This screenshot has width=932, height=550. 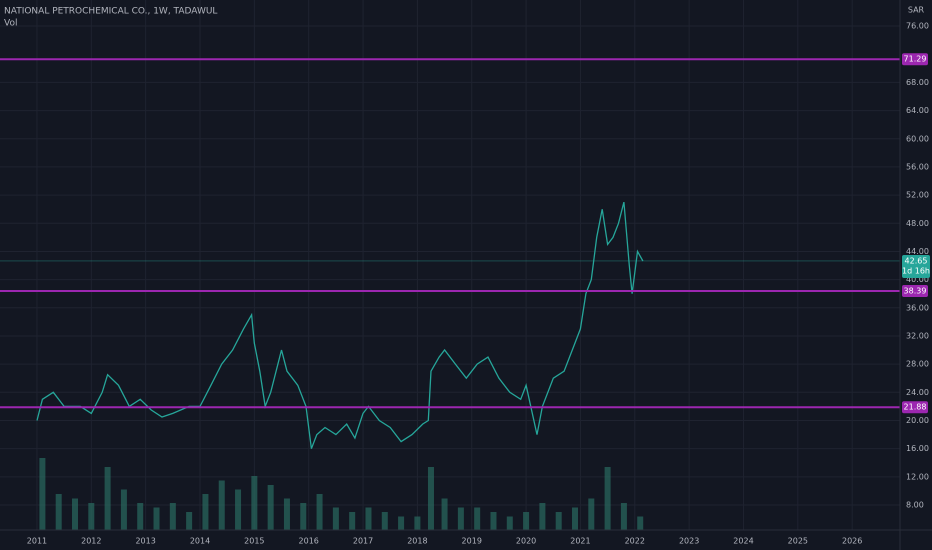 I want to click on y-tick-label: 60.00, so click(x=917, y=138).